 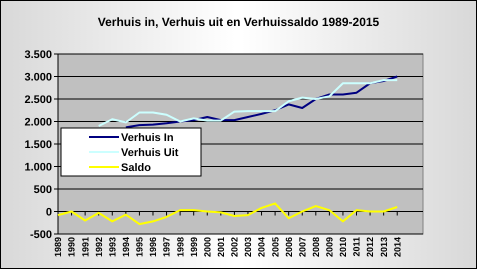 I want to click on x-tick-label: 2010, so click(x=343, y=247).